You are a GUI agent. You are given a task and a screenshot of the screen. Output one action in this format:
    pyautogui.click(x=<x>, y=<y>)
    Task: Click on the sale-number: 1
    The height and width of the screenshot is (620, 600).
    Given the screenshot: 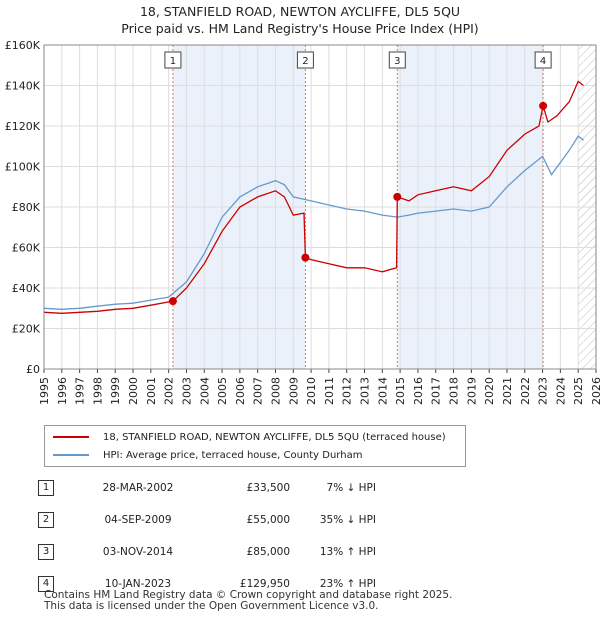 What is the action you would take?
    pyautogui.click(x=46, y=488)
    